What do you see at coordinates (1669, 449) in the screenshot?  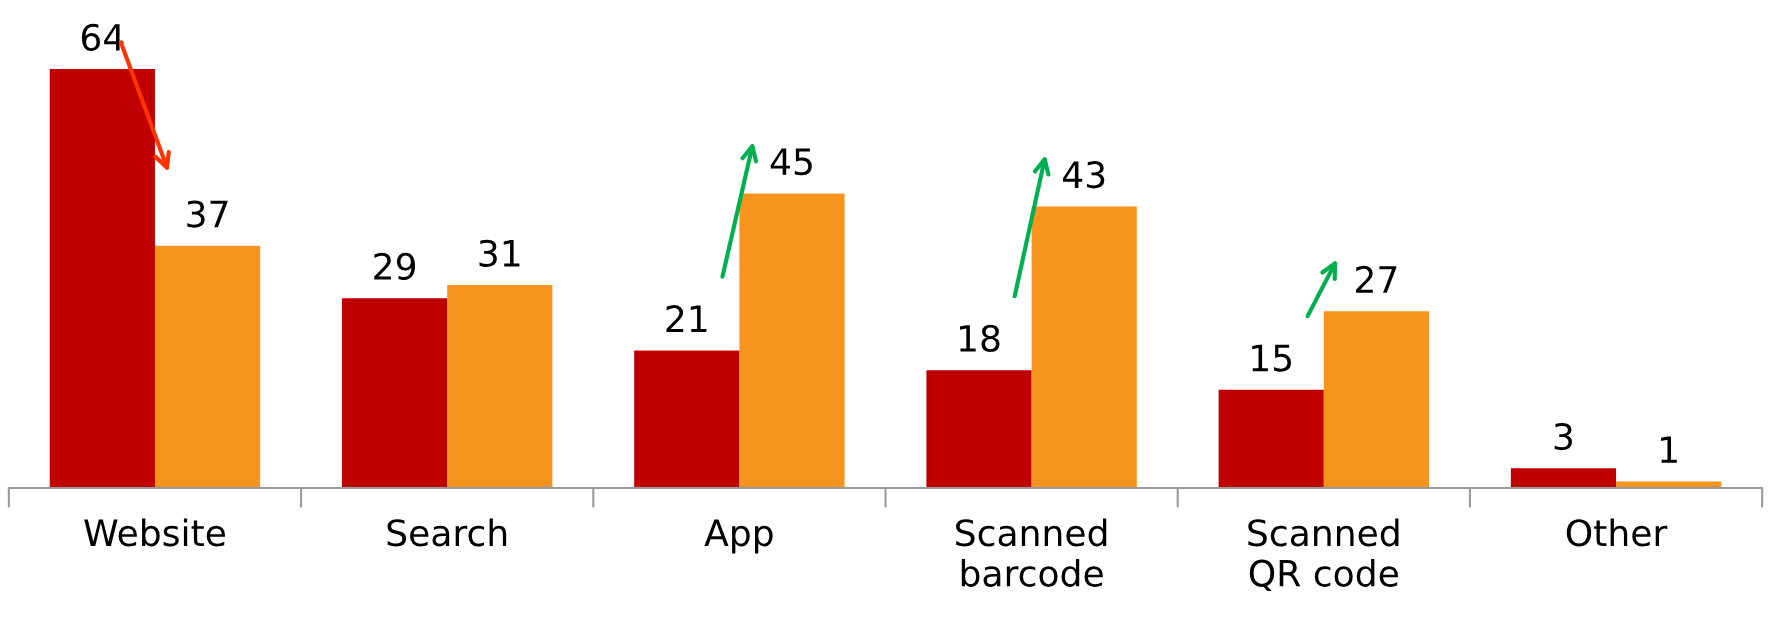 I see `data-label: 1` at bounding box center [1669, 449].